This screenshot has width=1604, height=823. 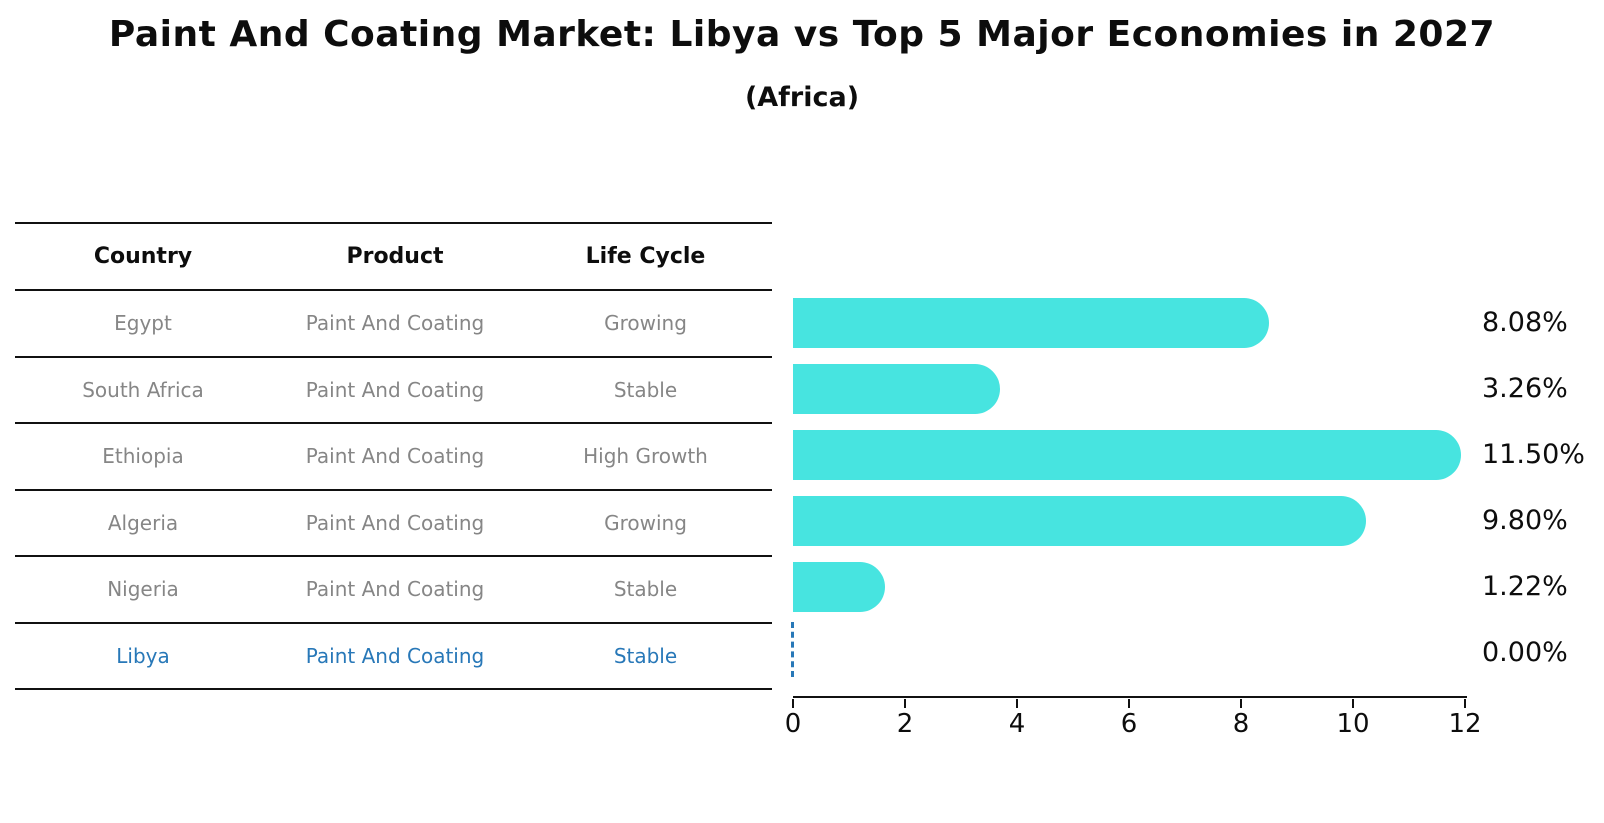 I want to click on column-header-country: Country, so click(x=143, y=256).